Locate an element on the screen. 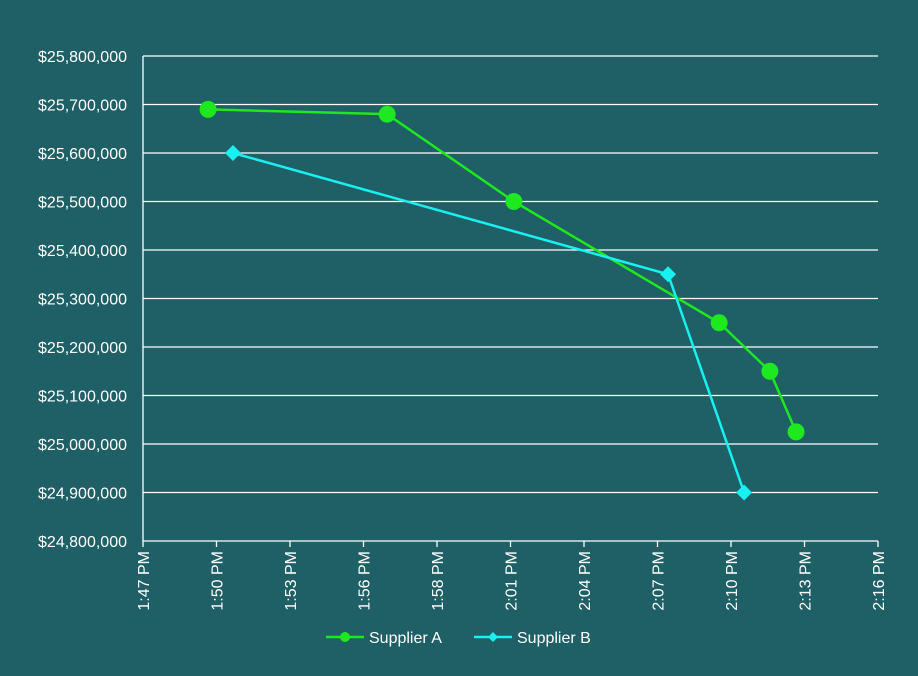 The width and height of the screenshot is (918, 676). x-tick-label: 2:10 PM is located at coordinates (732, 581).